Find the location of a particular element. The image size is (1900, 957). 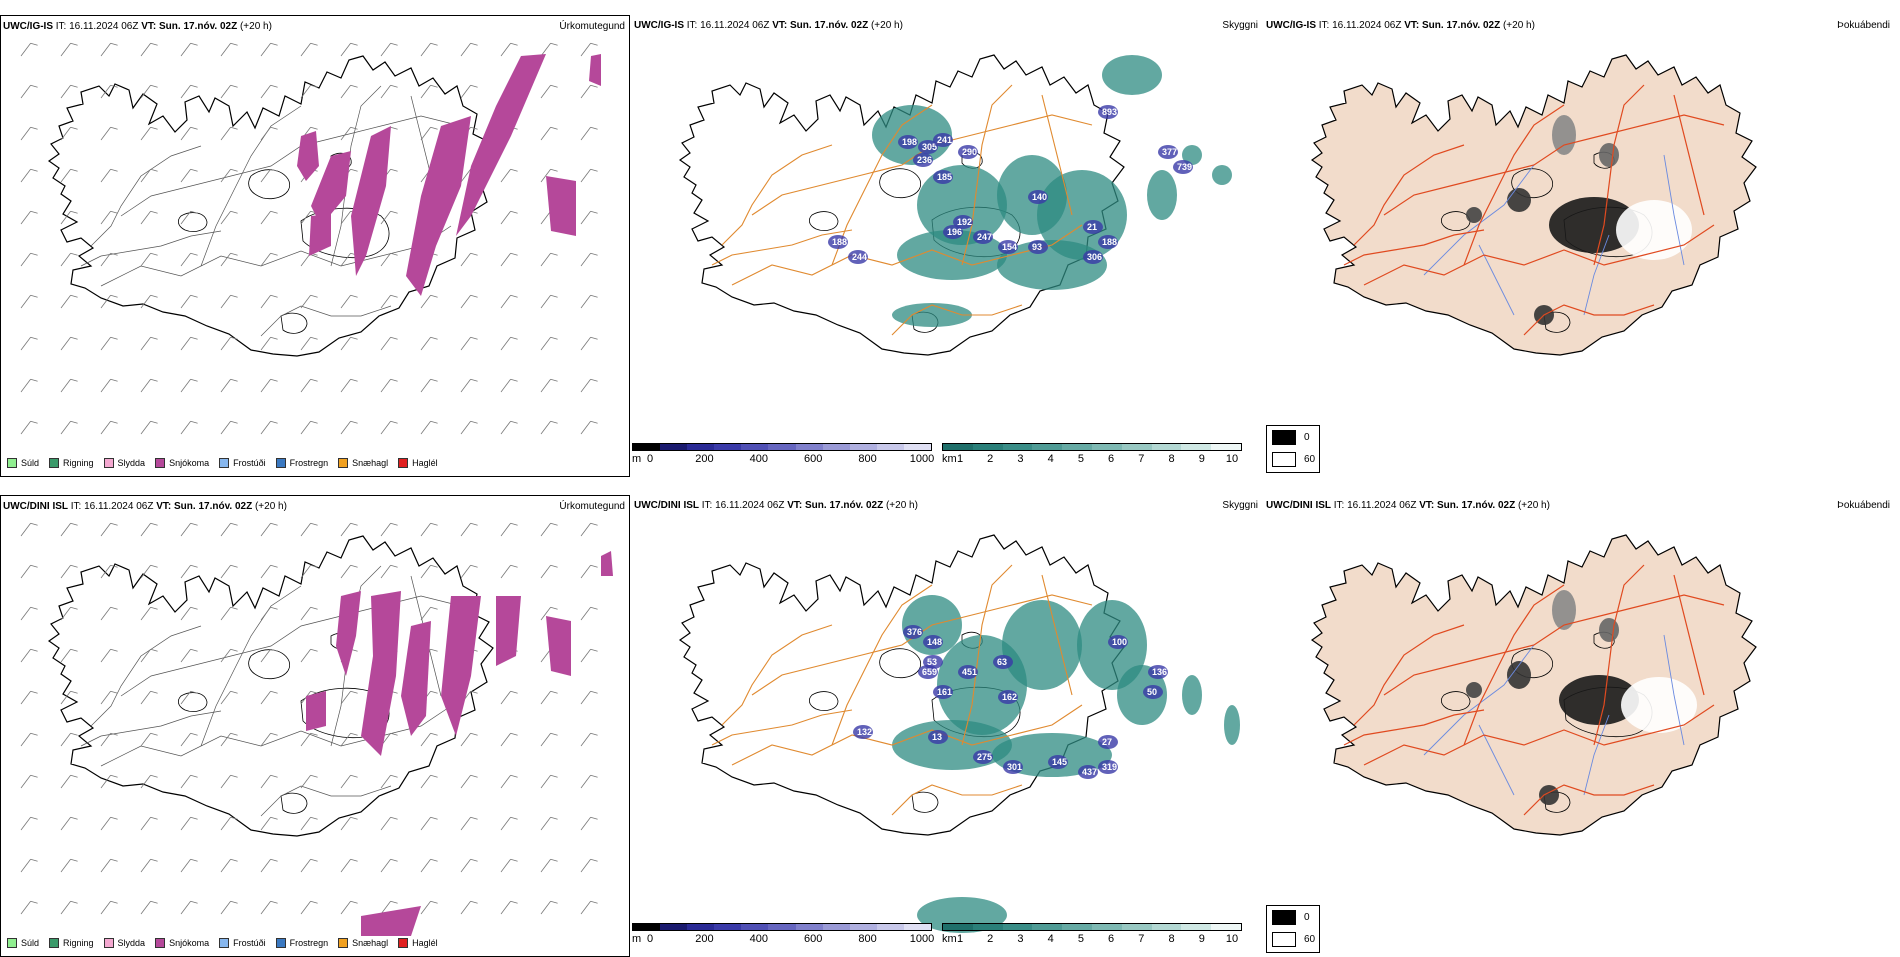

colorbar-tick: 7 is located at coordinates (1141, 939).